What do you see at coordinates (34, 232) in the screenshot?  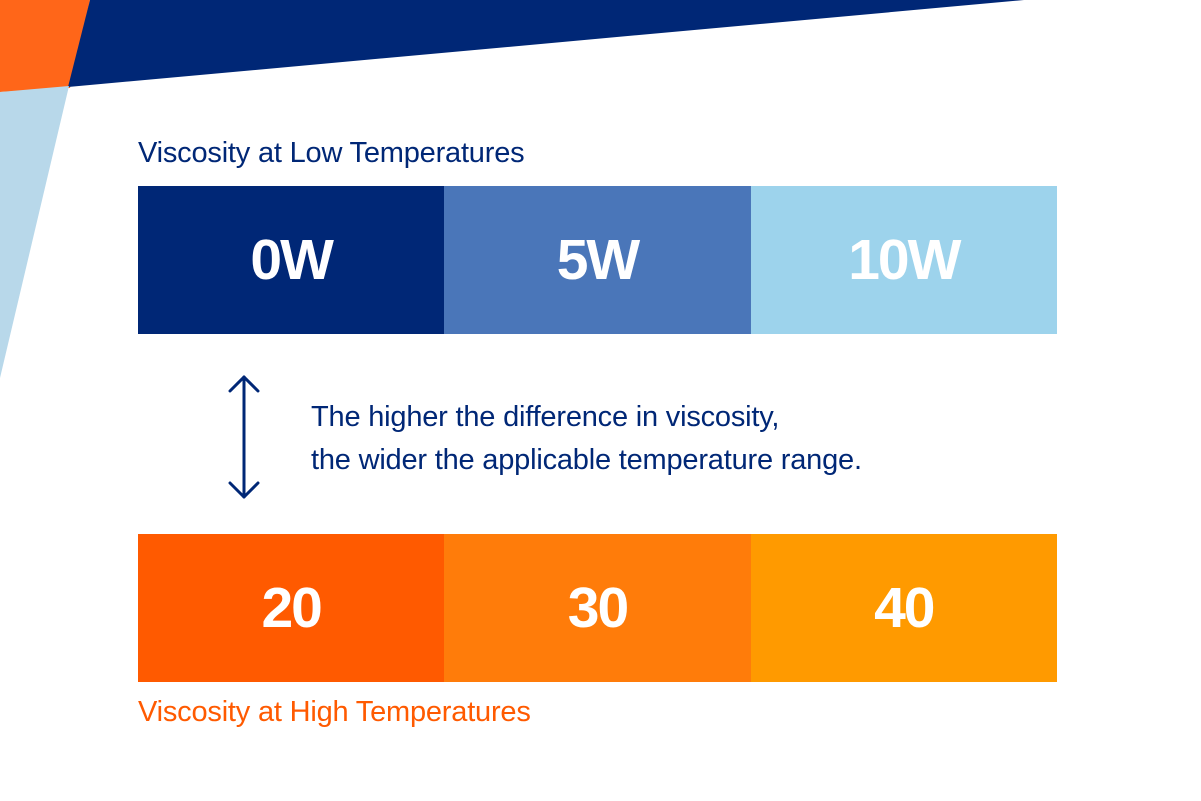 I see `light-blue-wedge-shape` at bounding box center [34, 232].